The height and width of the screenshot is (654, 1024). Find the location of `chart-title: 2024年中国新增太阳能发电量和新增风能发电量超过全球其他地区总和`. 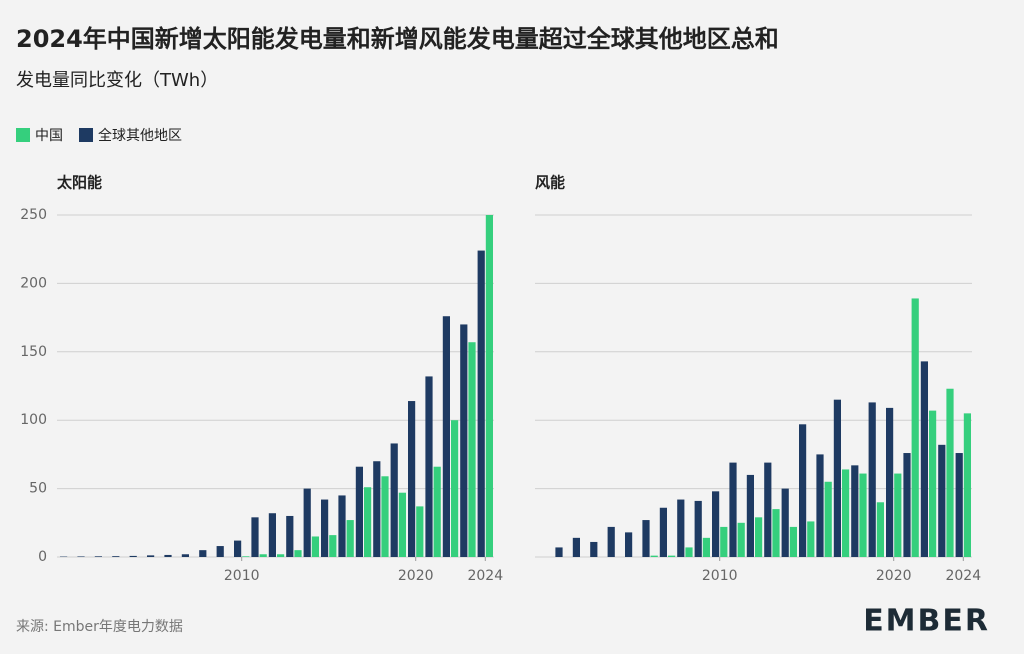

chart-title: 2024年中国新增太阳能发电量和新增风能发电量超过全球其他地区总和 is located at coordinates (397, 39).